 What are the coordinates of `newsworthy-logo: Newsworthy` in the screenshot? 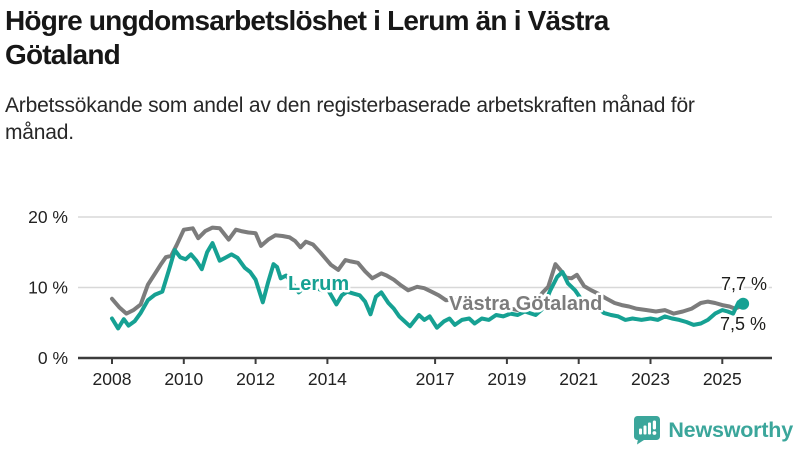 It's located at (713, 430).